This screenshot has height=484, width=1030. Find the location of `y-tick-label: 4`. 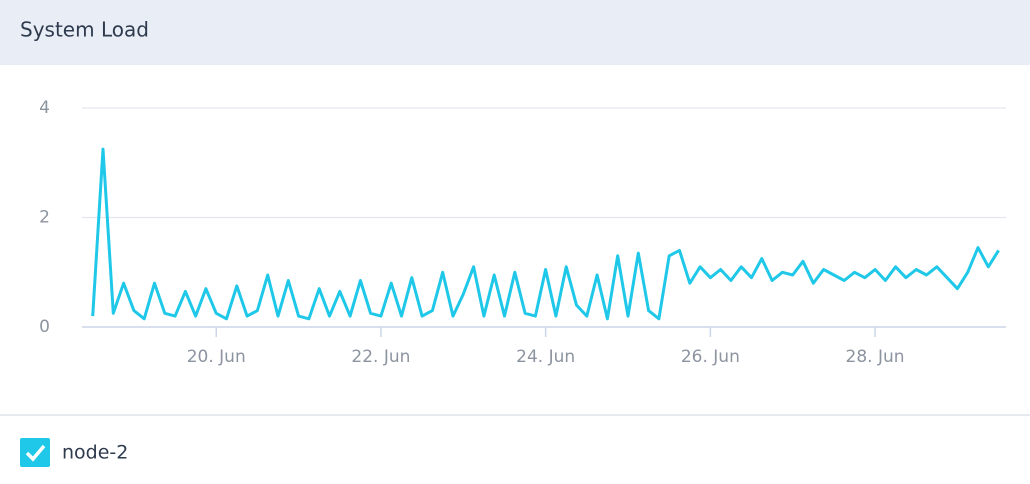

y-tick-label: 4 is located at coordinates (44, 108).